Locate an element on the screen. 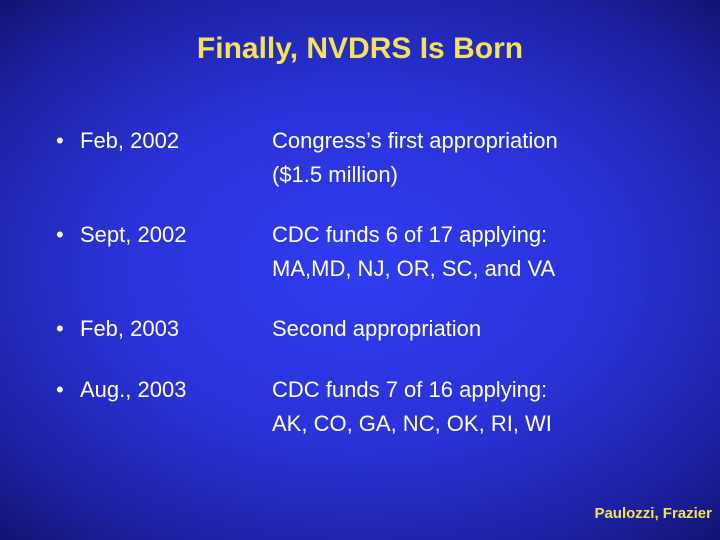 The height and width of the screenshot is (540, 720). description-line: ($1.5 million) is located at coordinates (335, 174).